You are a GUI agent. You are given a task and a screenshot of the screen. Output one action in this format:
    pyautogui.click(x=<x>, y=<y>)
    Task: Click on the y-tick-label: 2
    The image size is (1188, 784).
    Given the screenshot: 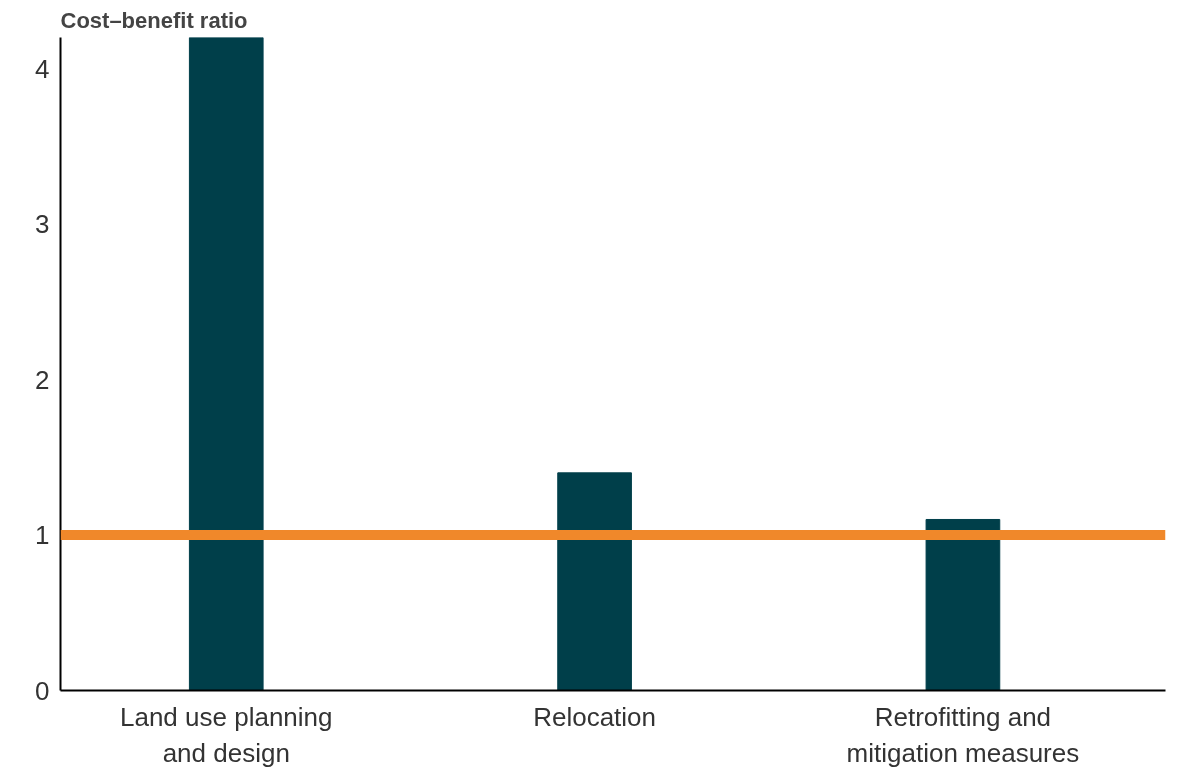 What is the action you would take?
    pyautogui.click(x=42, y=379)
    